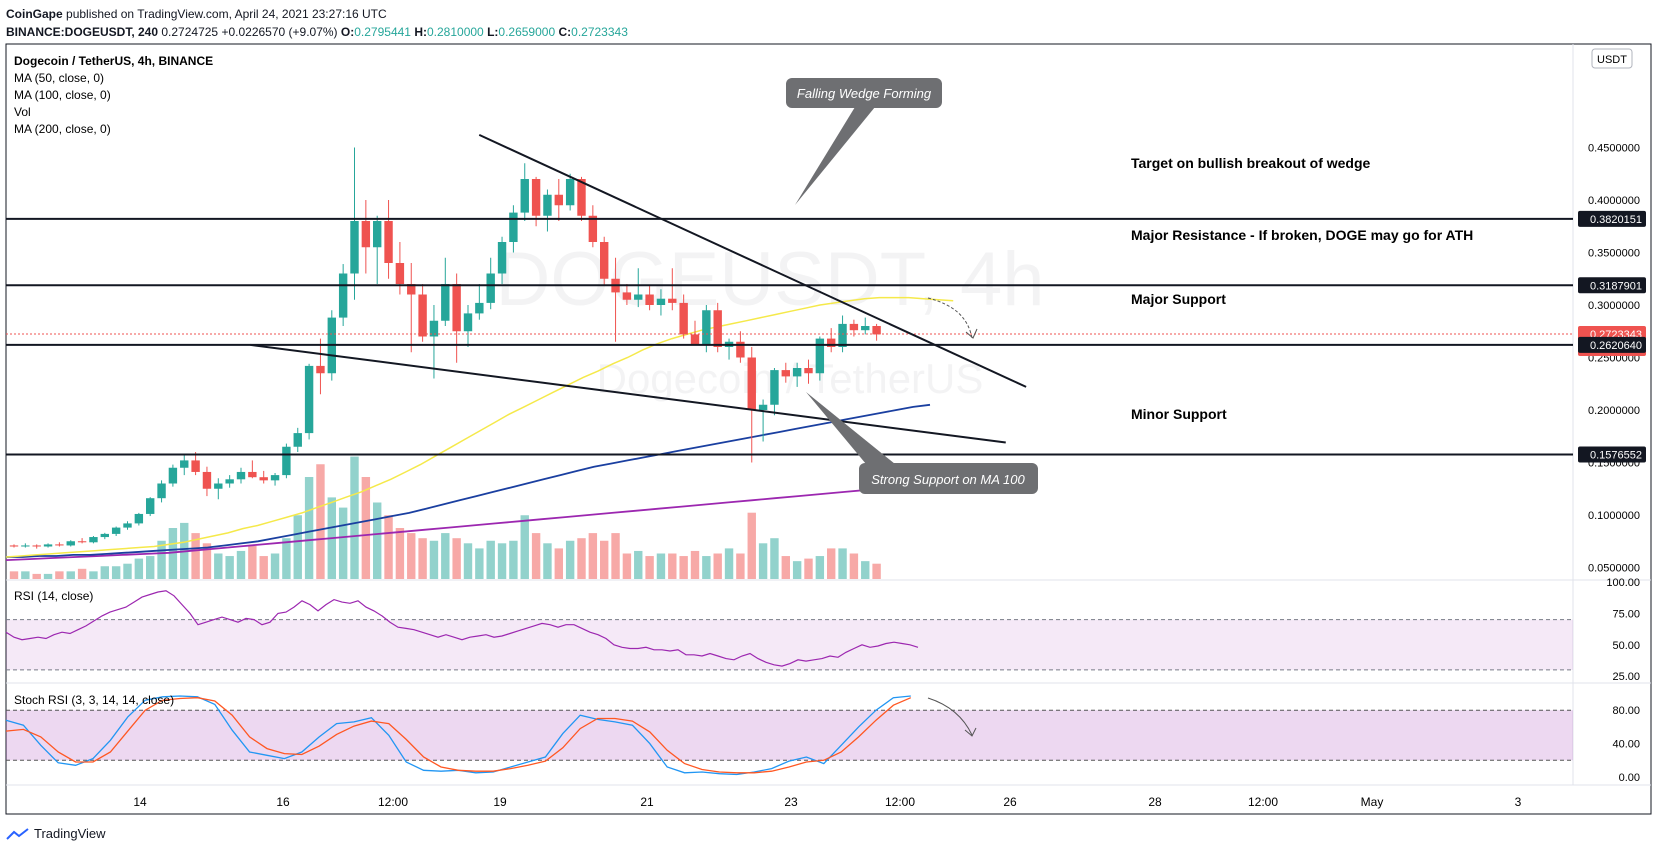  What do you see at coordinates (34, 14) in the screenshot?
I see `publisher-name: CoinGape` at bounding box center [34, 14].